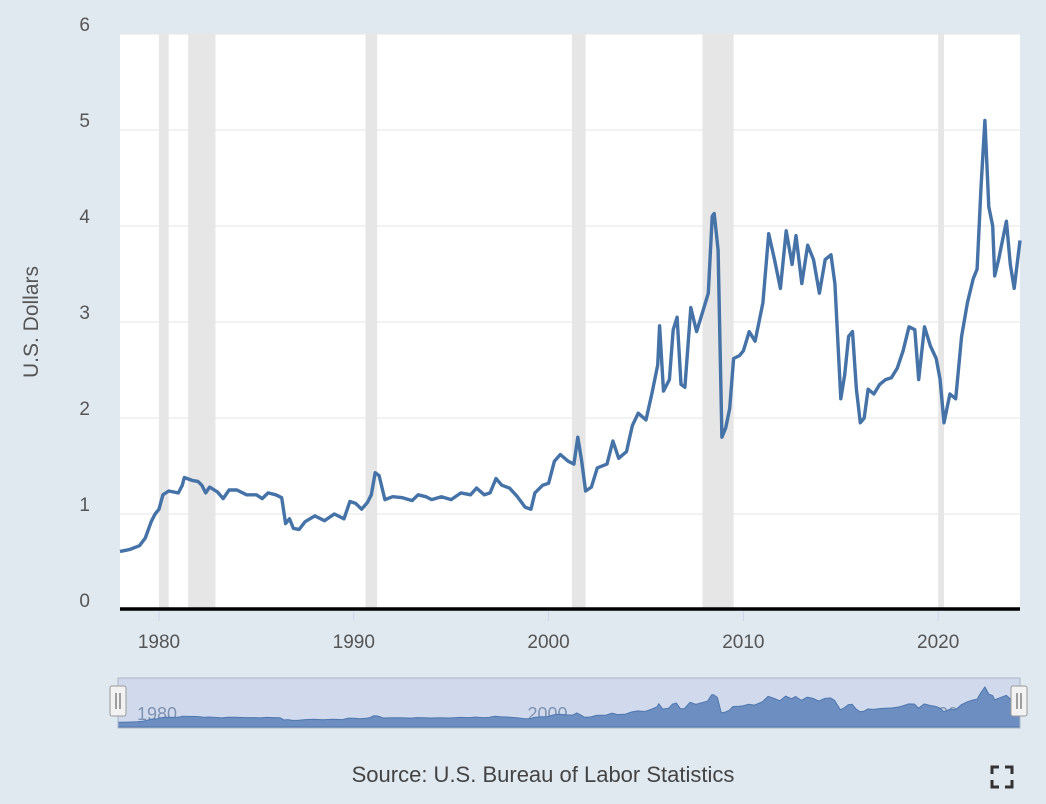 This screenshot has width=1046, height=804. I want to click on x-axis-ticks: 1980 1990 2000 2010 2020, so click(548, 632).